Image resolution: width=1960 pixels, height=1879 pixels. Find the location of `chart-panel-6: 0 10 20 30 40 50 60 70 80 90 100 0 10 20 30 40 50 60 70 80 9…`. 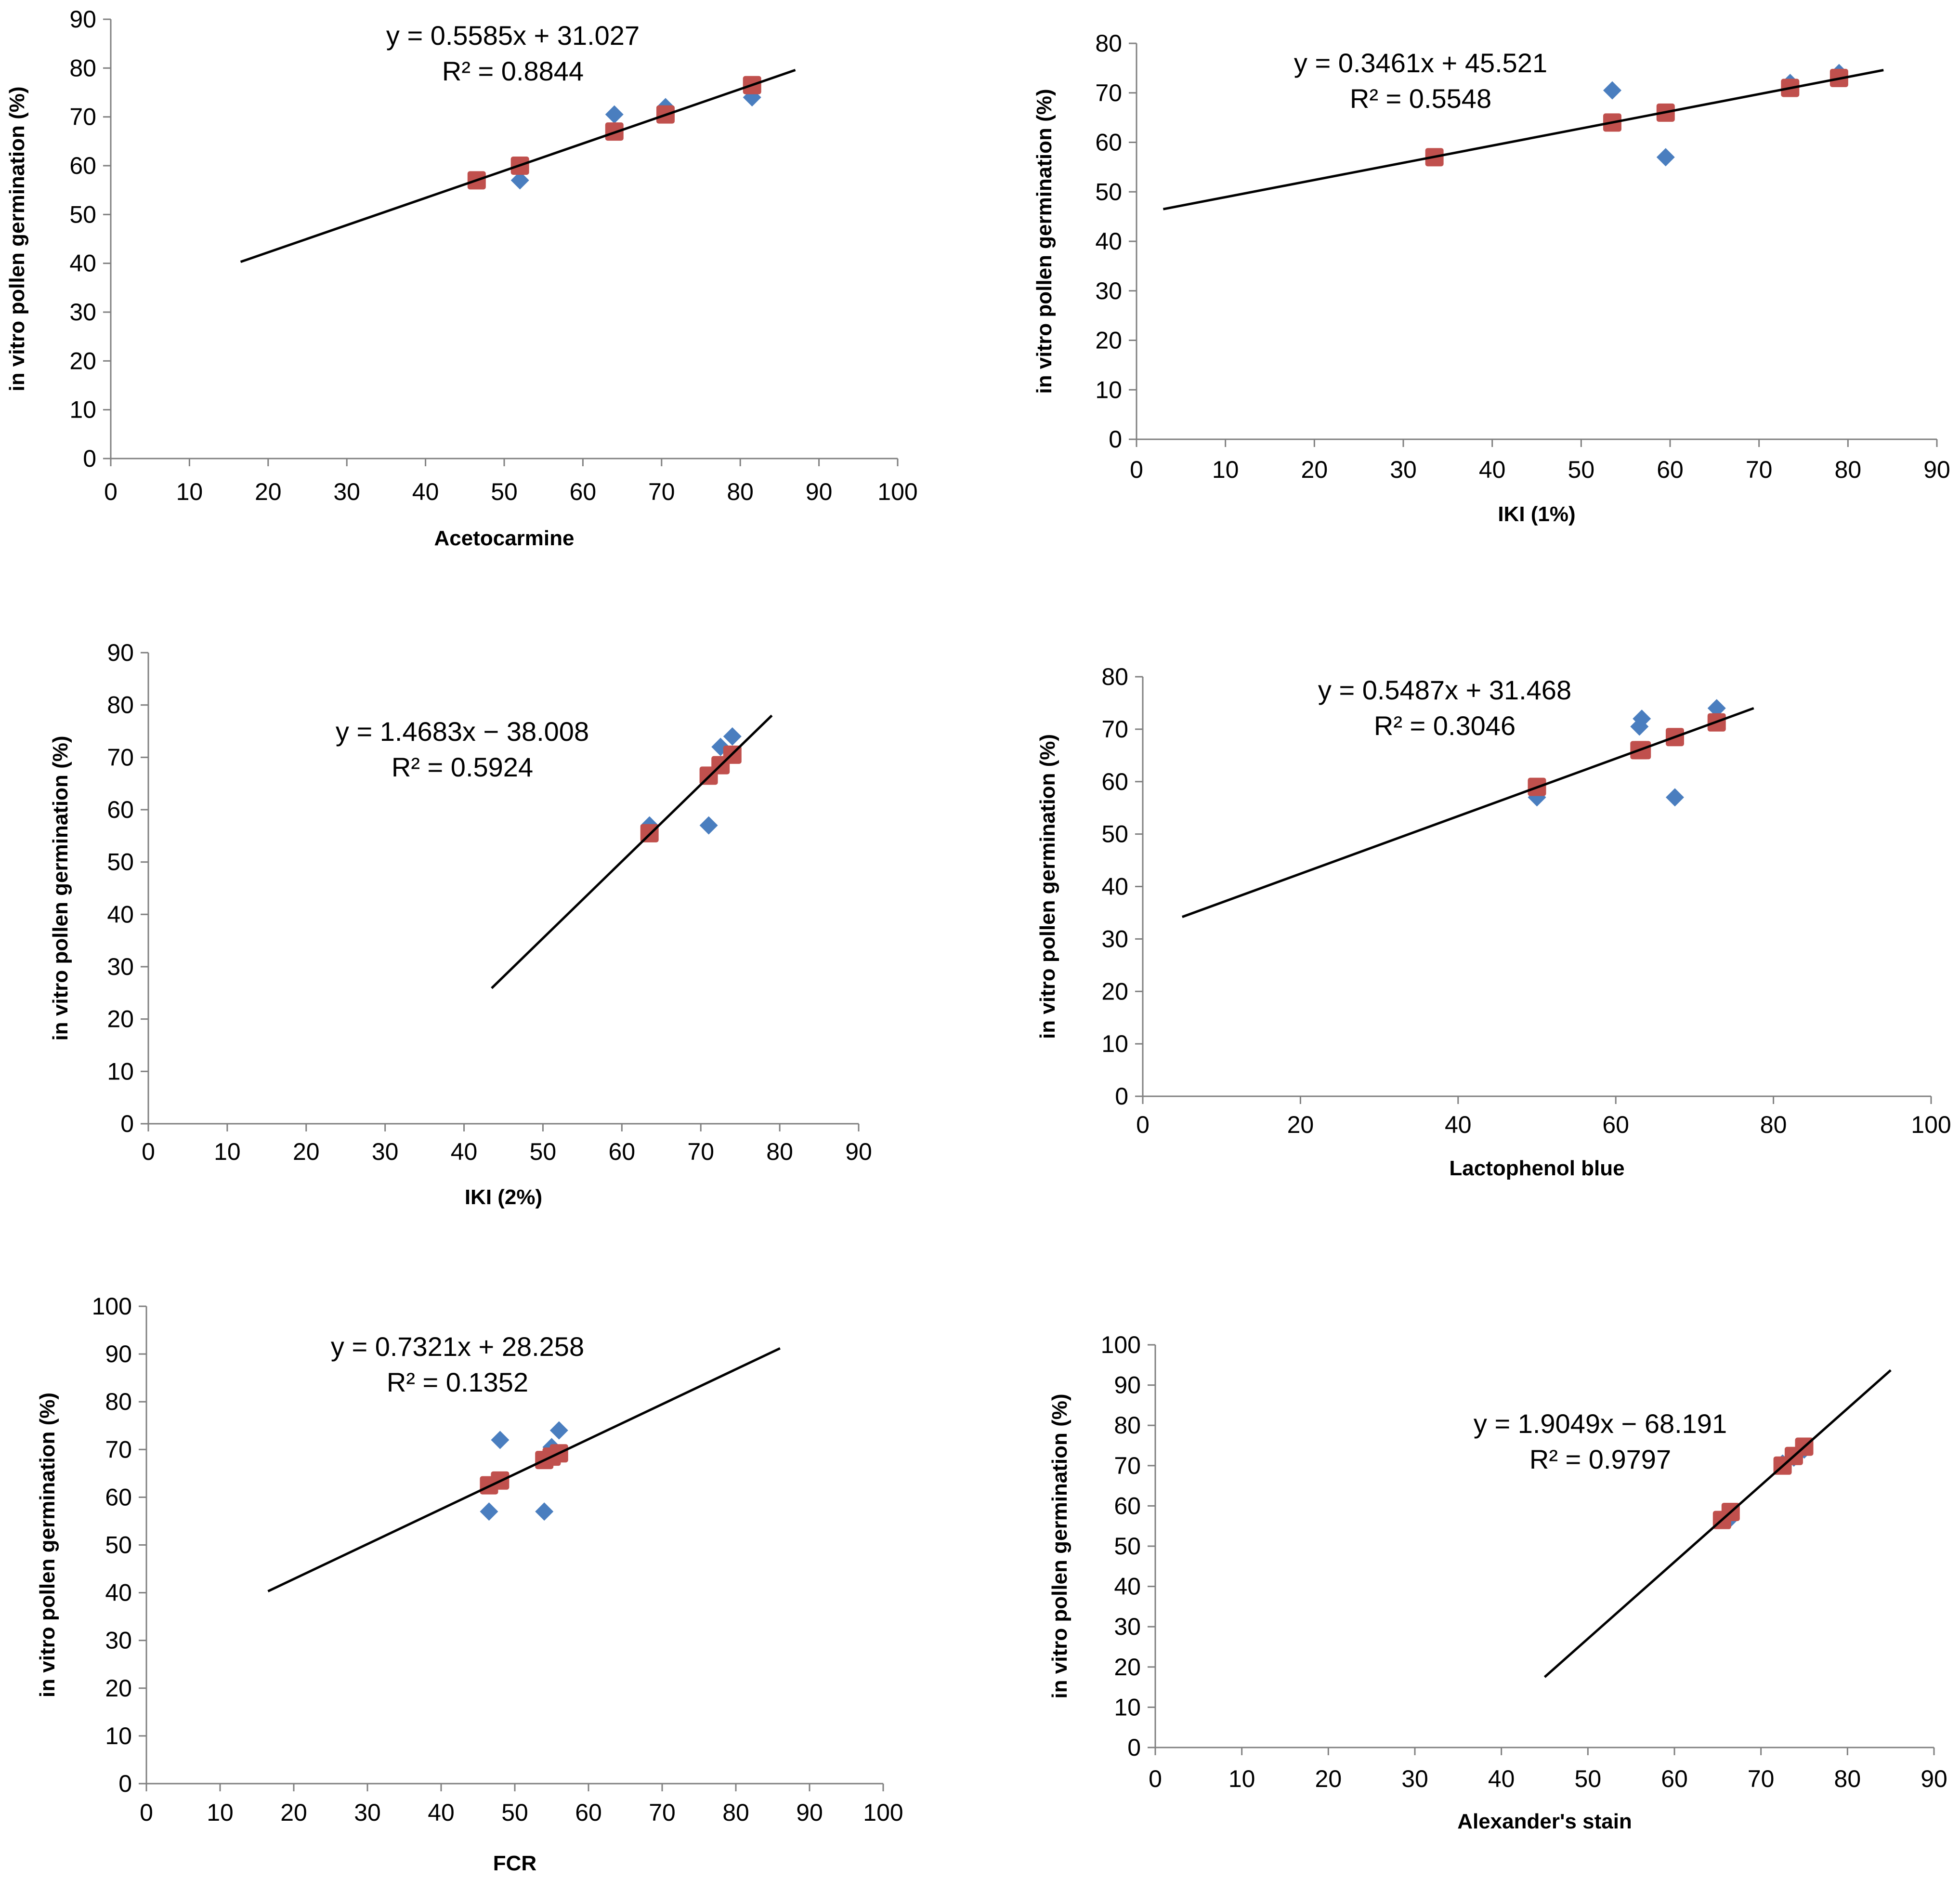

chart-panel-6: 0 10 20 30 40 50 60 70 80 90 100 0 10 20 30 40 50 60 70 80 9… is located at coordinates (1497, 1582).